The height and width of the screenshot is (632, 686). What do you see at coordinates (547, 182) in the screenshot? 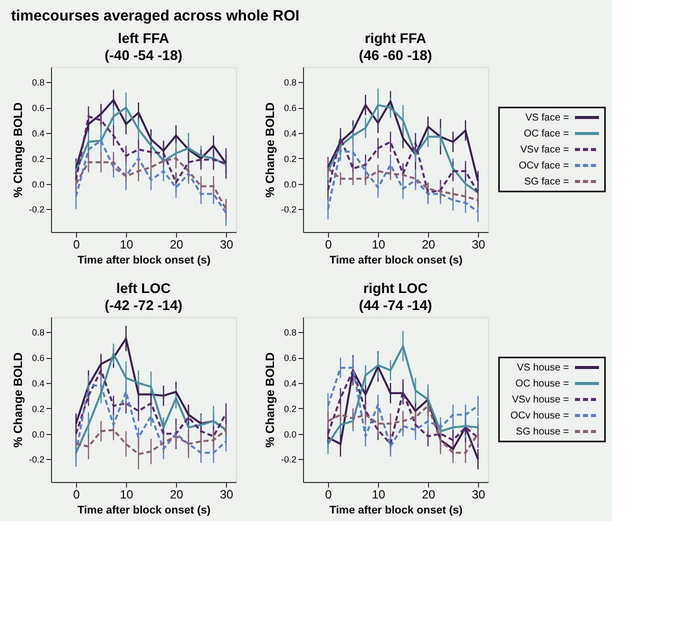
I see `legend-label: SG face =` at bounding box center [547, 182].